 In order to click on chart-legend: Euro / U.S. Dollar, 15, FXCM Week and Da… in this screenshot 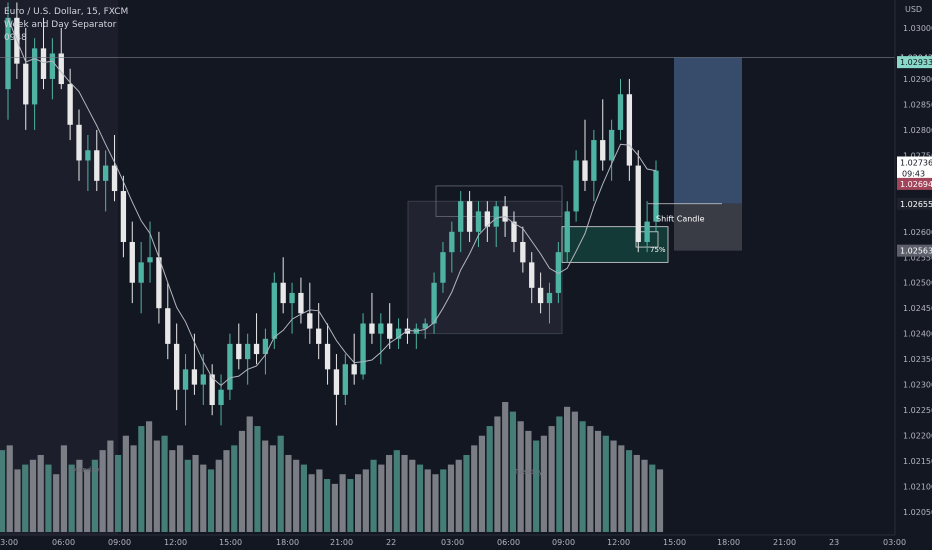, I will do `click(66, 25)`.